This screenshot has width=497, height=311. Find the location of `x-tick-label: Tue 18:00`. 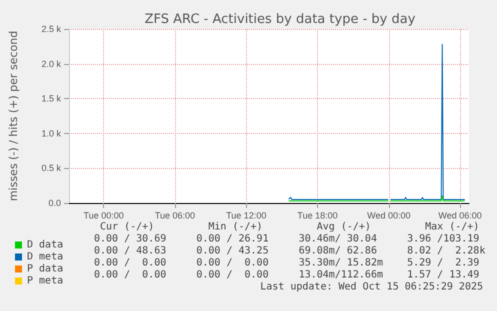

x-tick-label: Tue 18:00 is located at coordinates (317, 215).